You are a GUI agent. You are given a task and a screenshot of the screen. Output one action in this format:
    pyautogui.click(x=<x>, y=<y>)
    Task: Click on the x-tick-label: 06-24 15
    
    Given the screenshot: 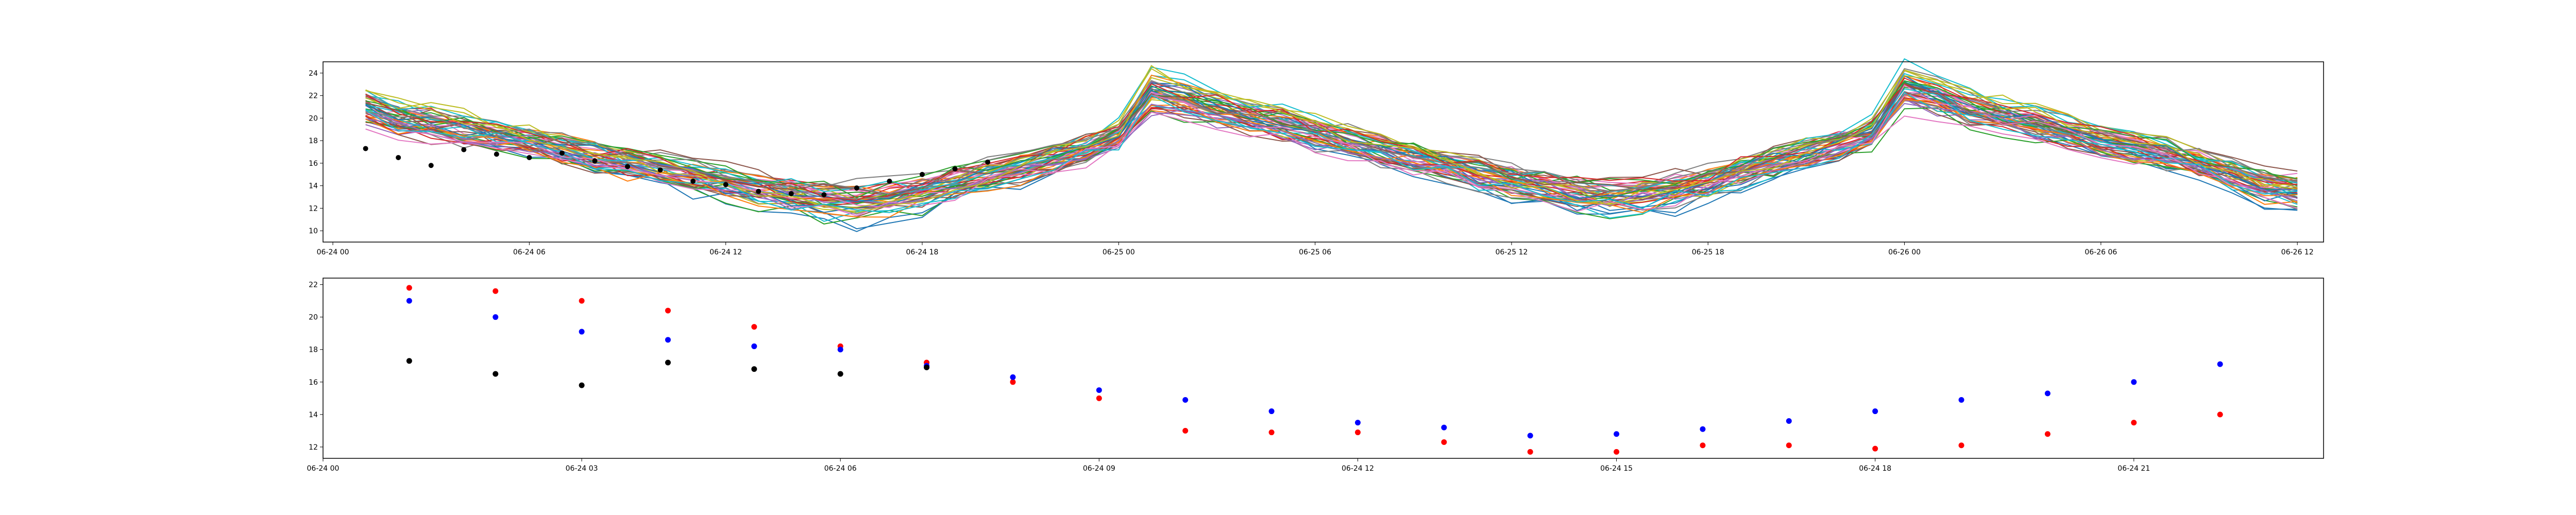 What is the action you would take?
    pyautogui.click(x=1616, y=469)
    